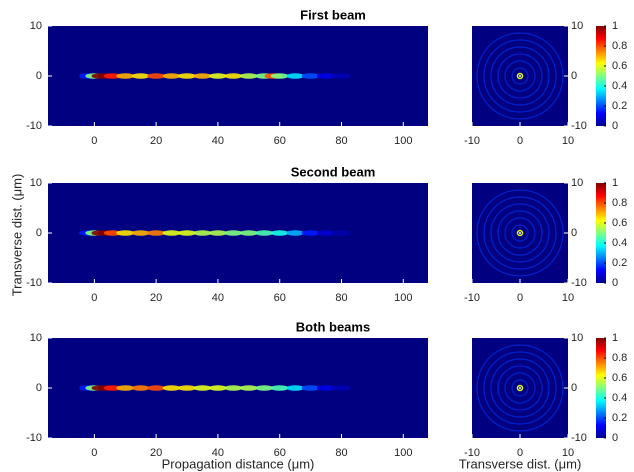 The image size is (634, 472). Describe the element at coordinates (156, 453) in the screenshot. I see `x-tick-label: 20` at that location.